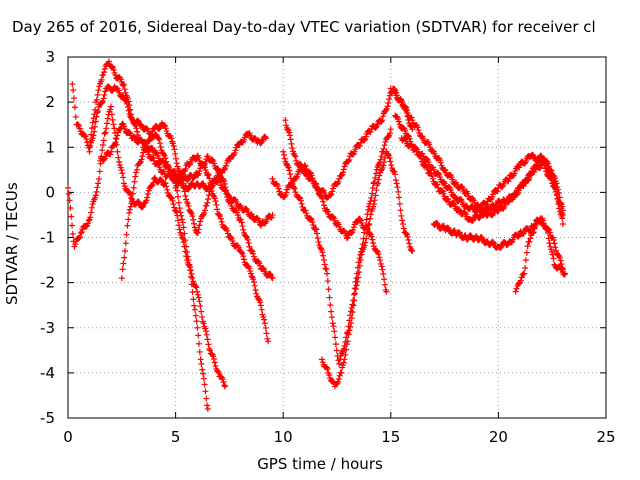 This screenshot has height=480, width=640. Describe the element at coordinates (50, 57) in the screenshot. I see `y-tick-label: 3` at that location.